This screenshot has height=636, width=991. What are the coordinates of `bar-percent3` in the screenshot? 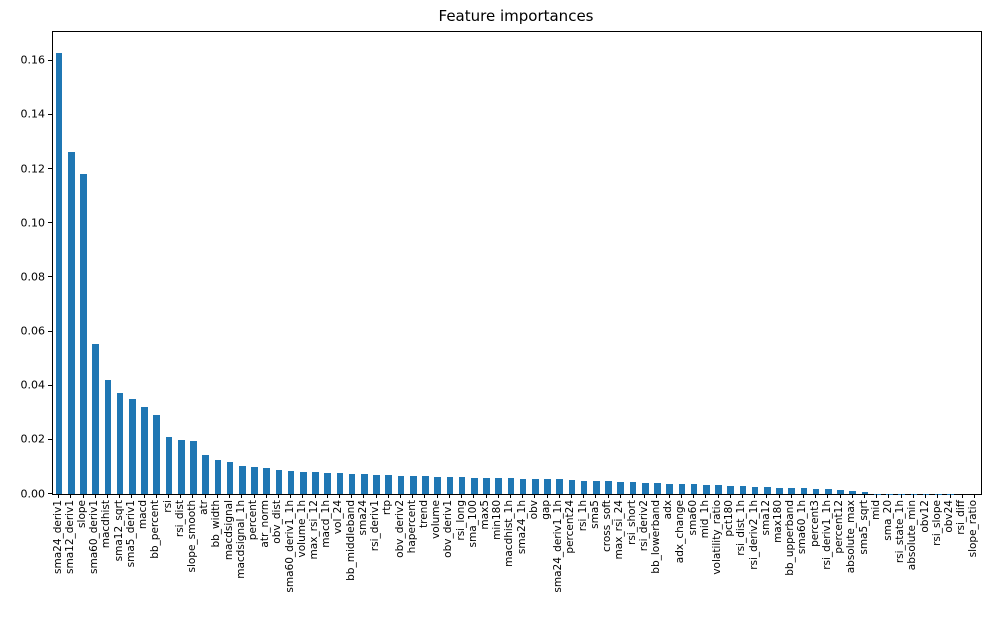 It's located at (816, 491).